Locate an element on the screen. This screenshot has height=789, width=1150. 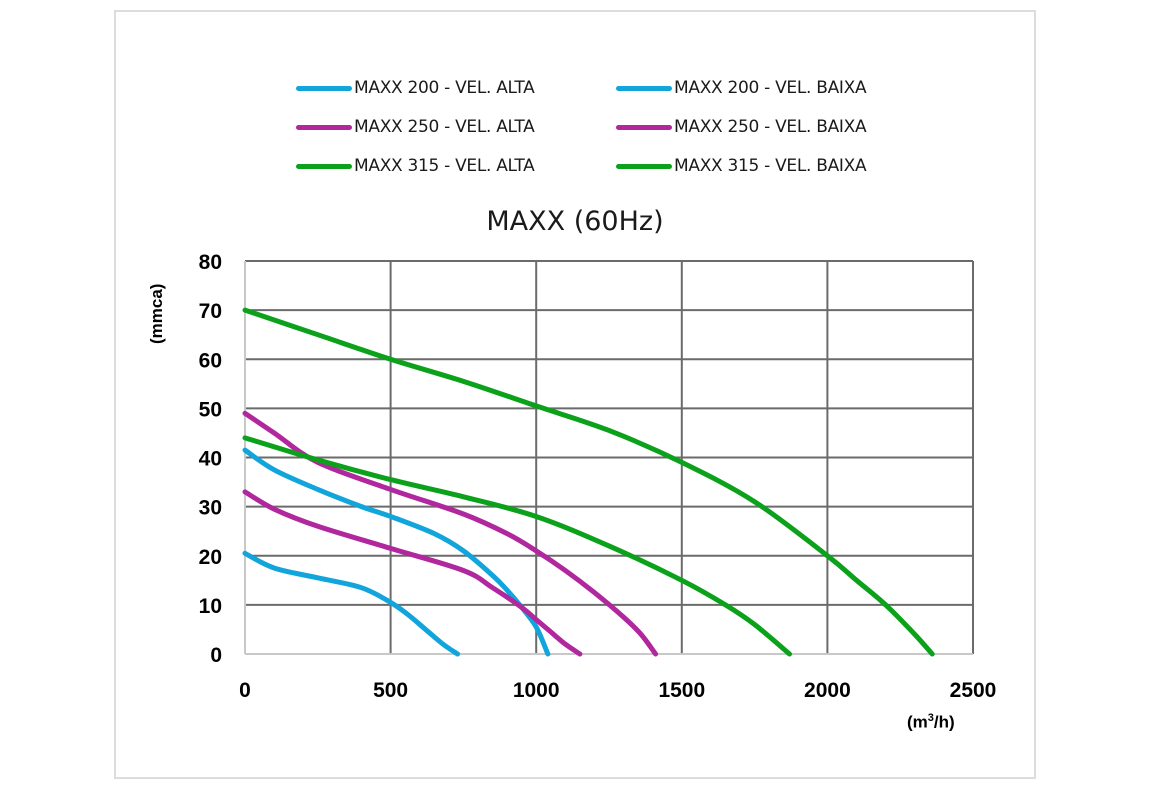
y-axis-label: (mmca) is located at coordinates (156, 313).